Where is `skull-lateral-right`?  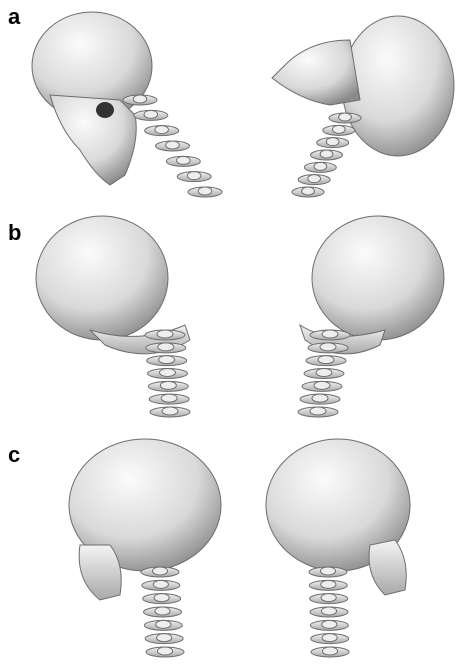 skull-lateral-right is located at coordinates (363, 86).